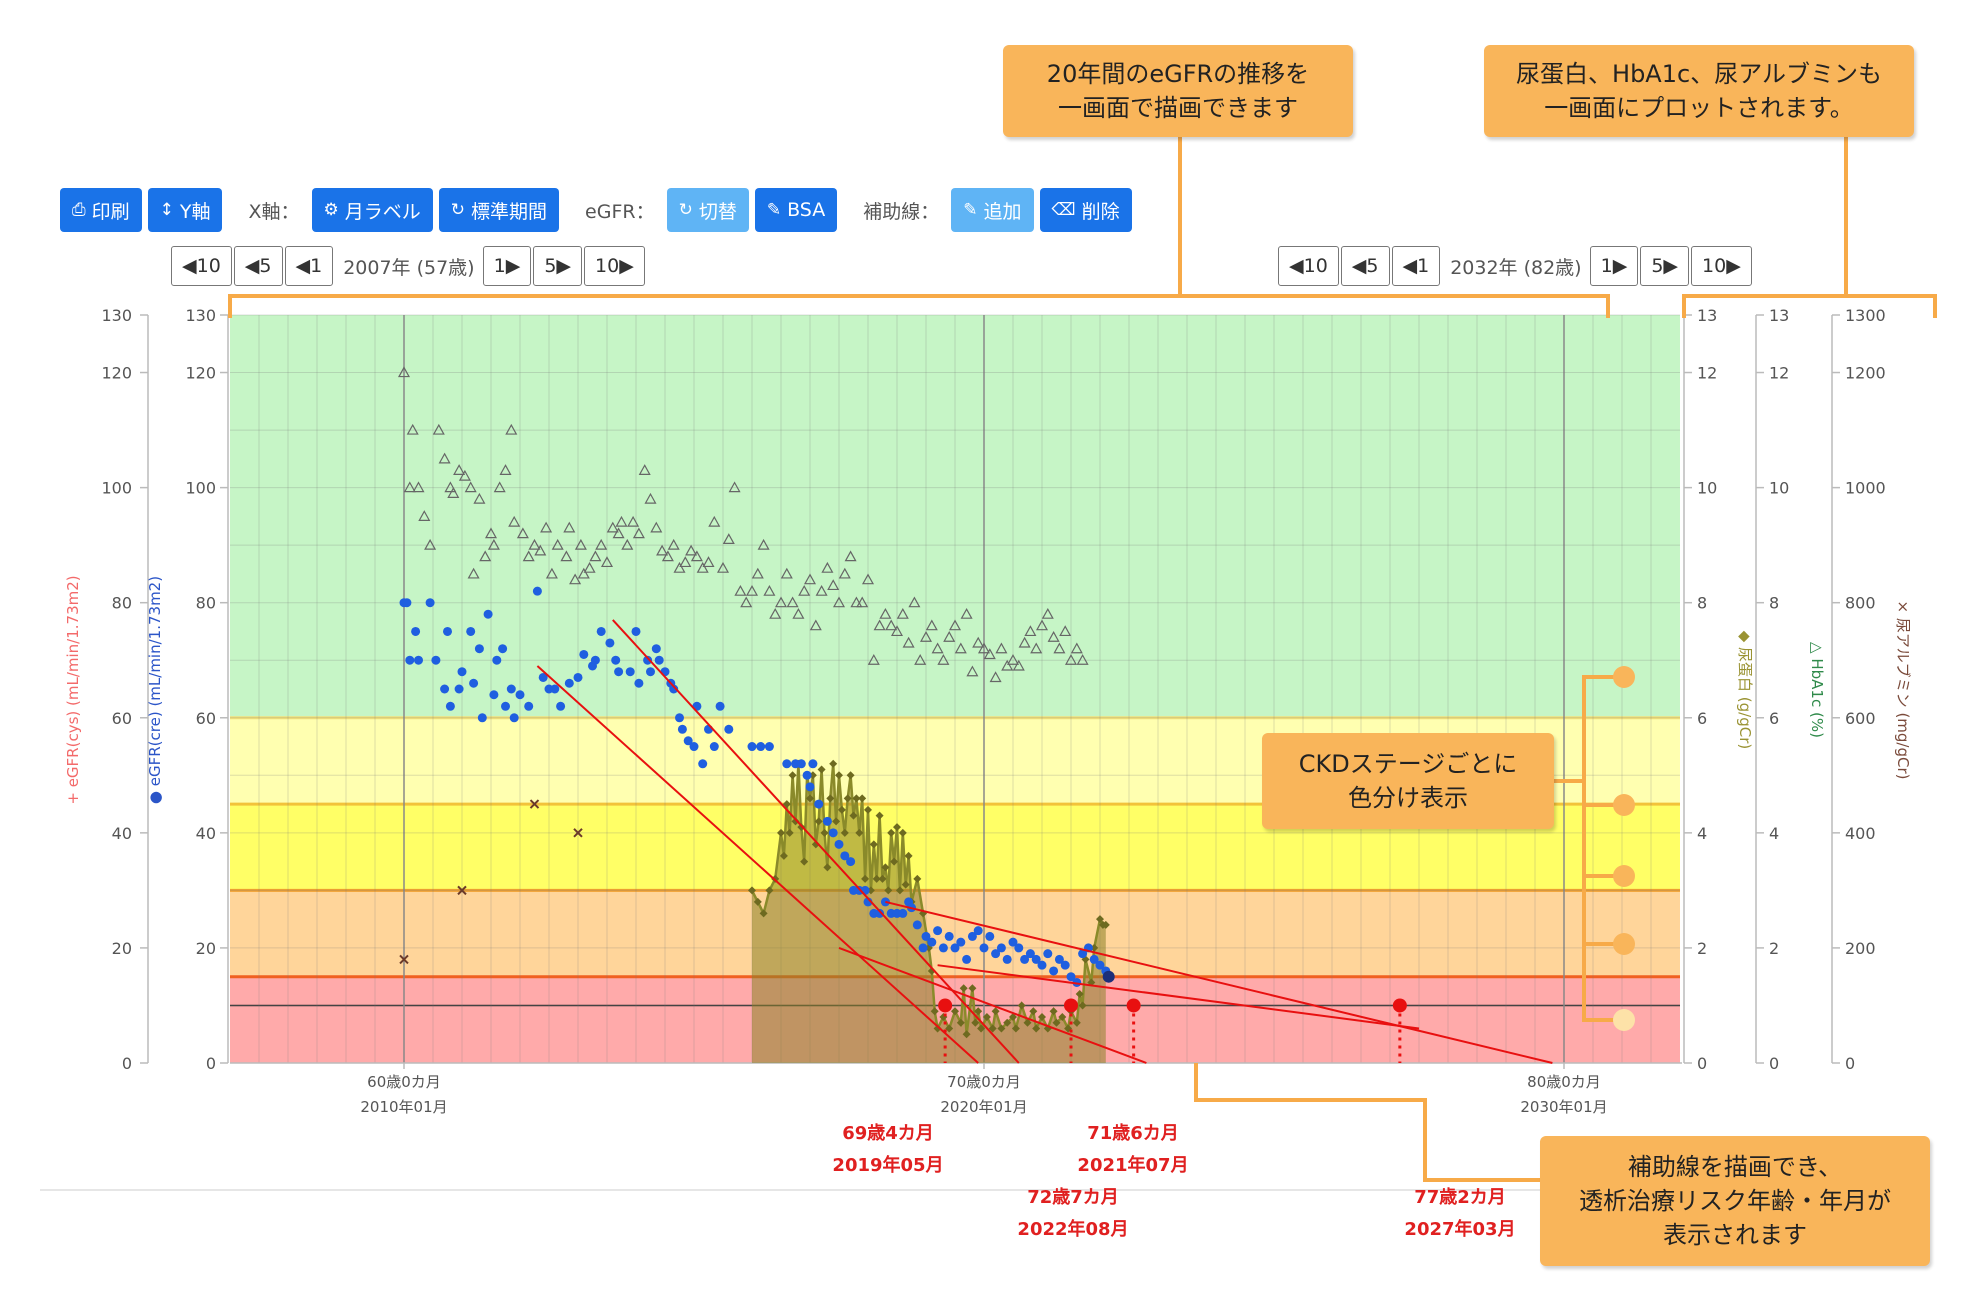 The image size is (1964, 1296). Describe the element at coordinates (1308, 266) in the screenshot. I see `end-back-10-button: ◀10` at that location.